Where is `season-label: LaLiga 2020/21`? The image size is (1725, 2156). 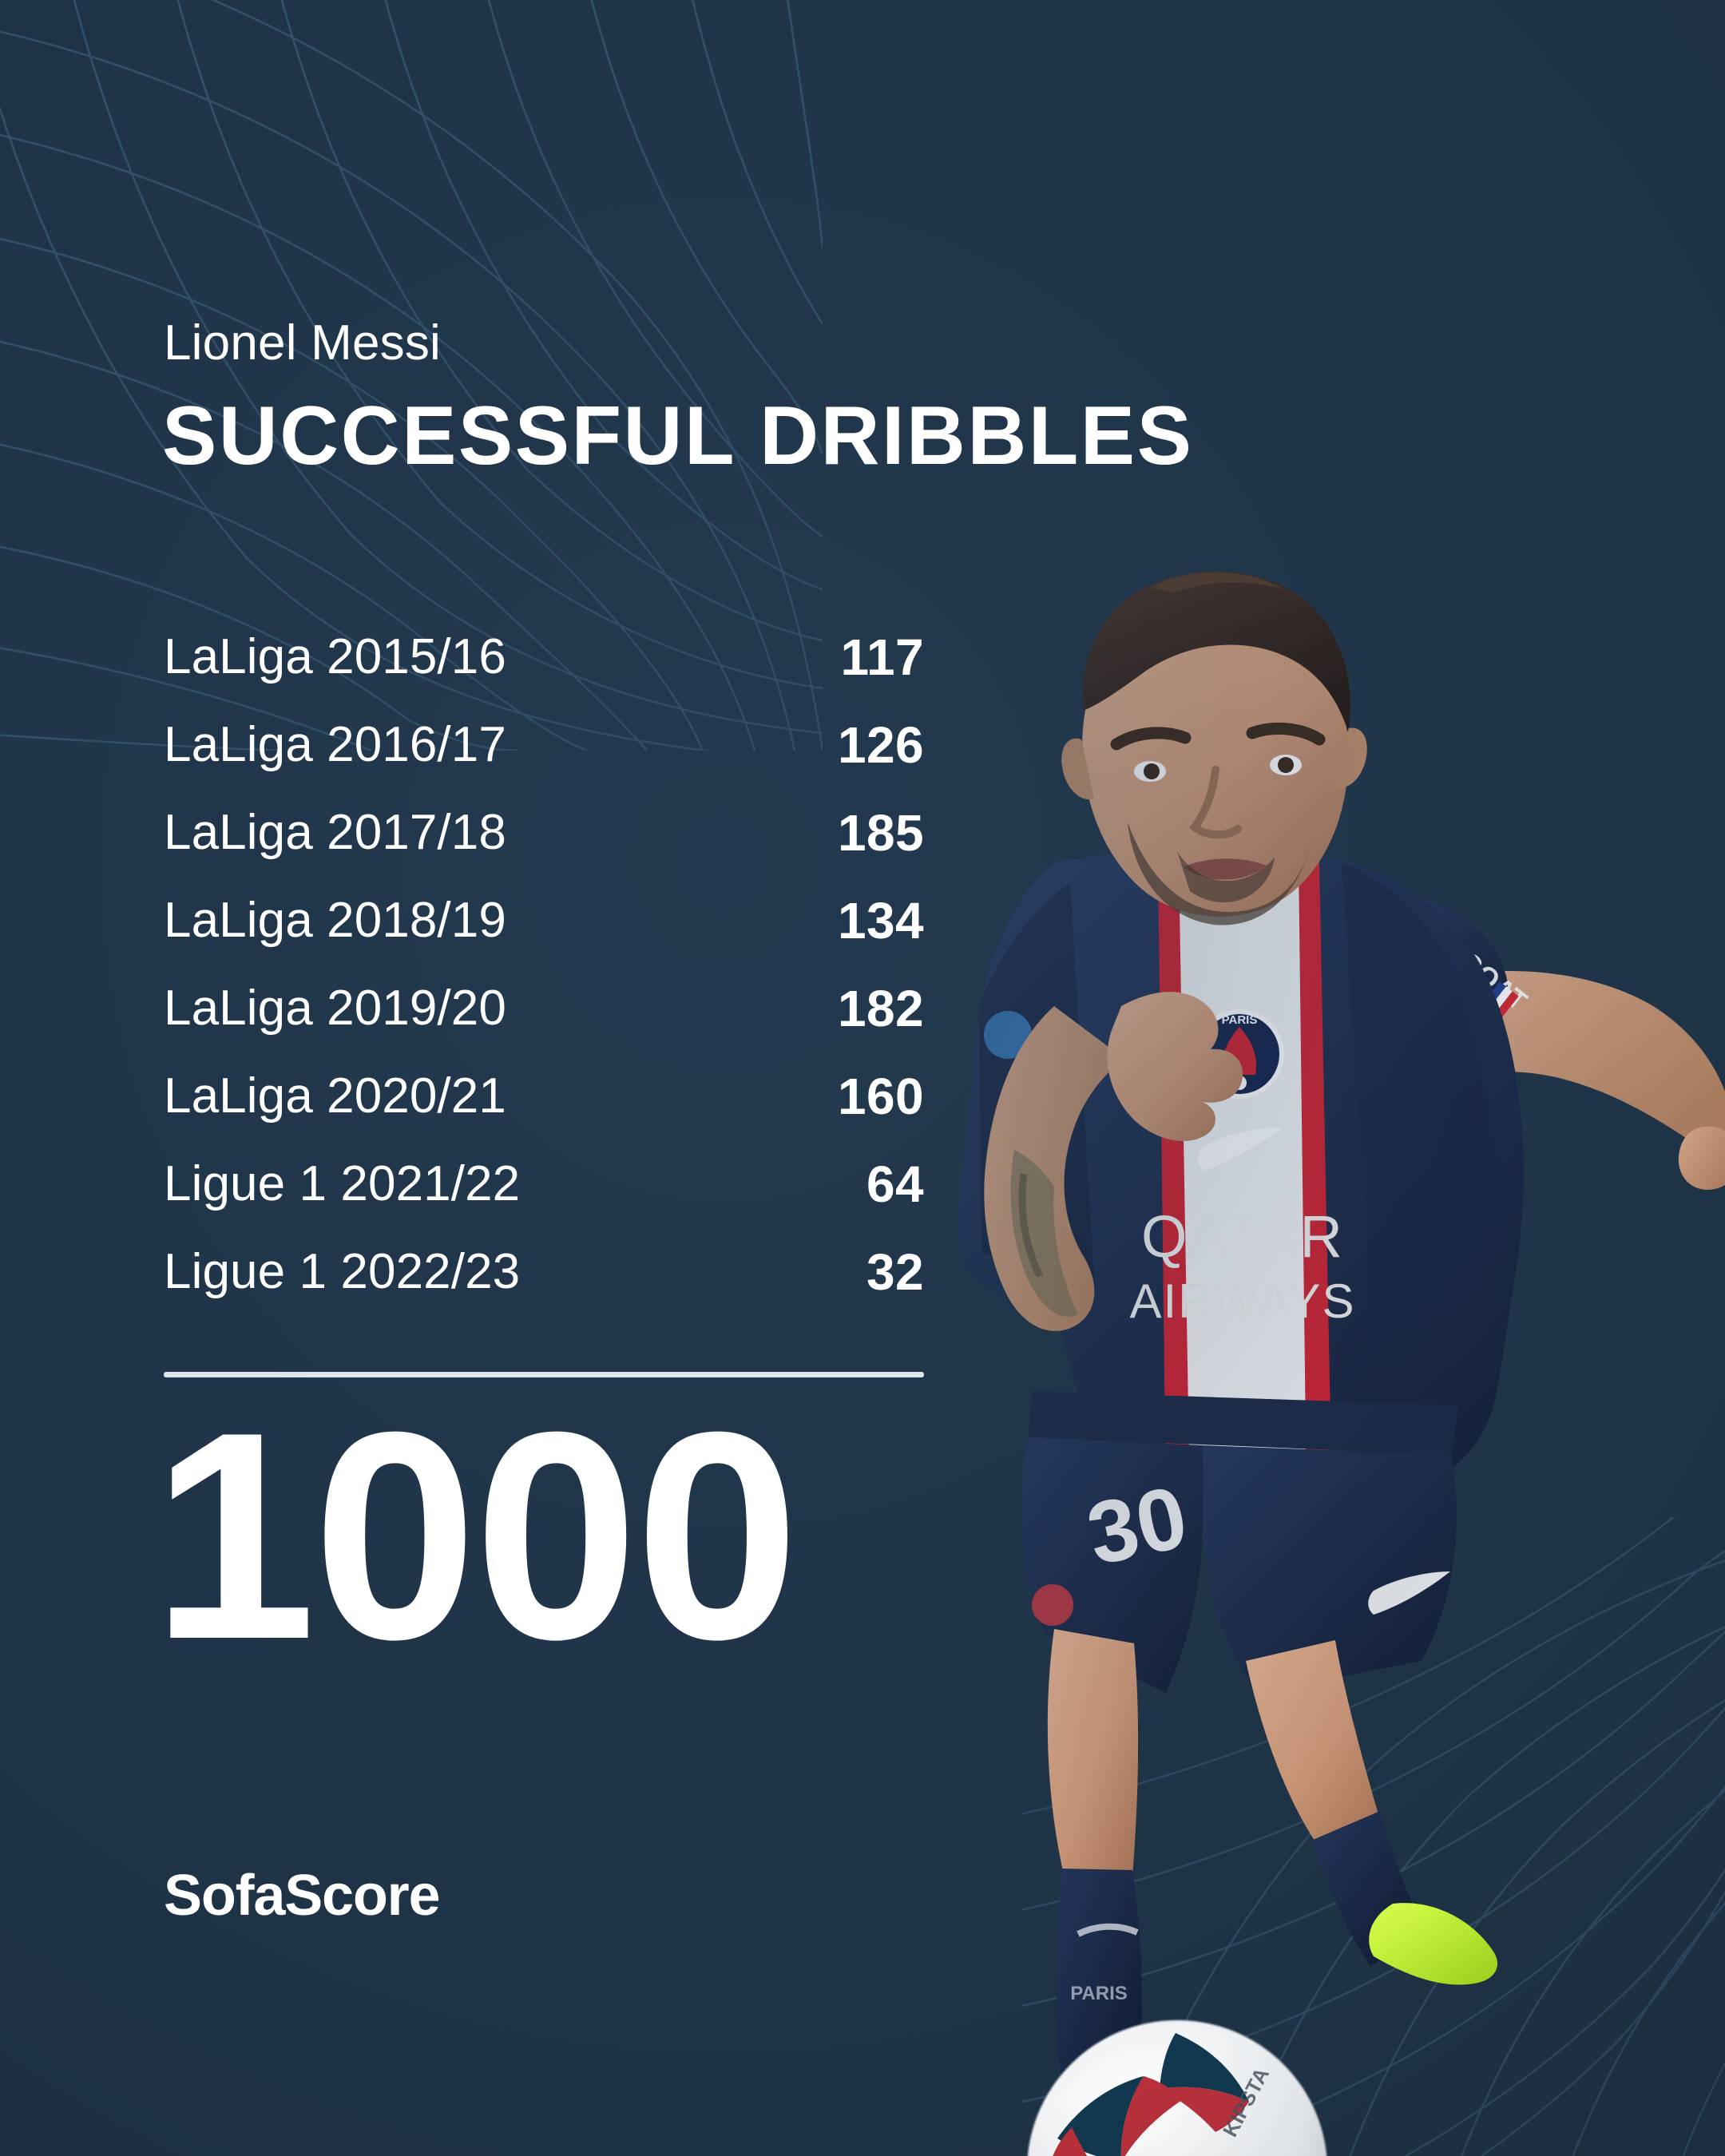
season-label: LaLiga 2020/21 is located at coordinates (335, 1096).